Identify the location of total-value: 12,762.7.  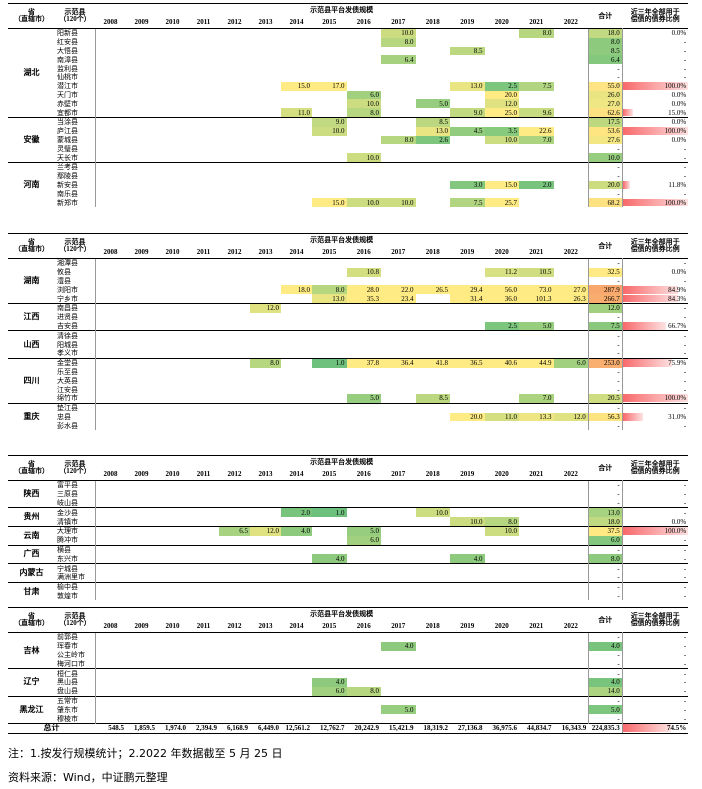
(329, 728).